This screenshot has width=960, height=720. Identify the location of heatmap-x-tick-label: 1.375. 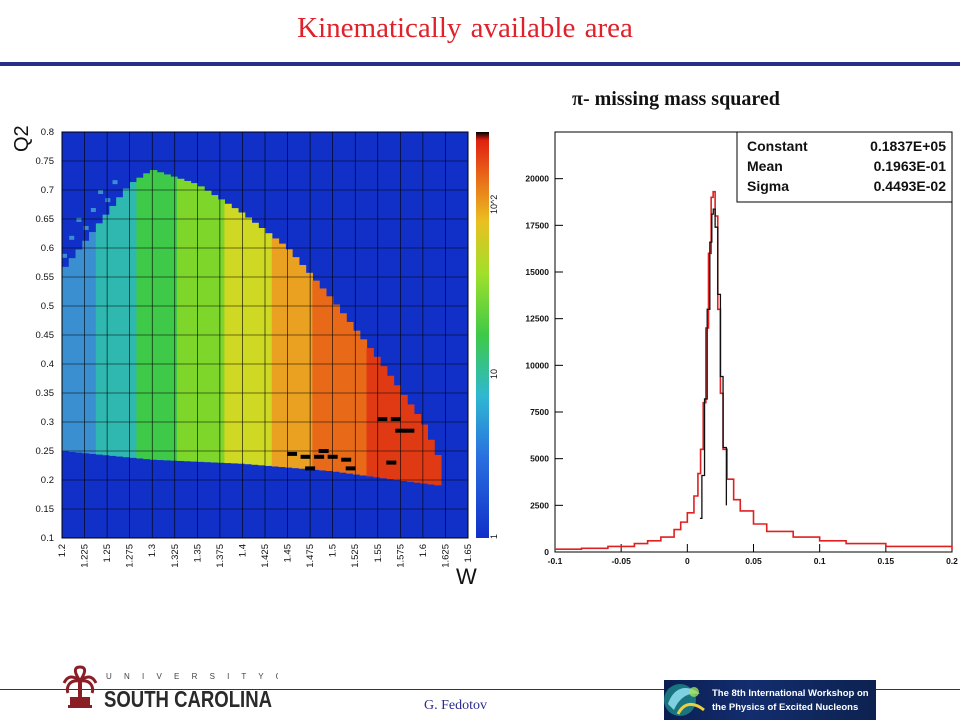
(220, 556).